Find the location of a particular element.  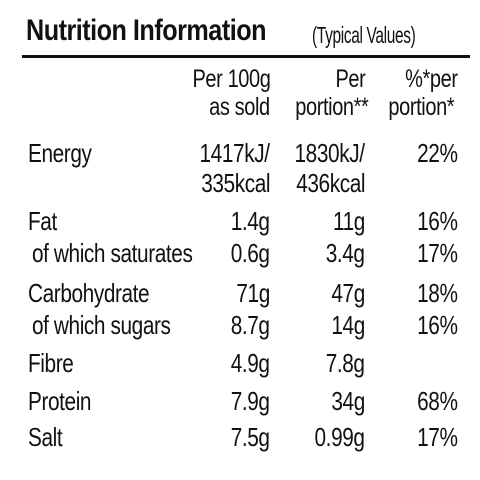

header-col2-line2-text: portion** is located at coordinates (331, 107).